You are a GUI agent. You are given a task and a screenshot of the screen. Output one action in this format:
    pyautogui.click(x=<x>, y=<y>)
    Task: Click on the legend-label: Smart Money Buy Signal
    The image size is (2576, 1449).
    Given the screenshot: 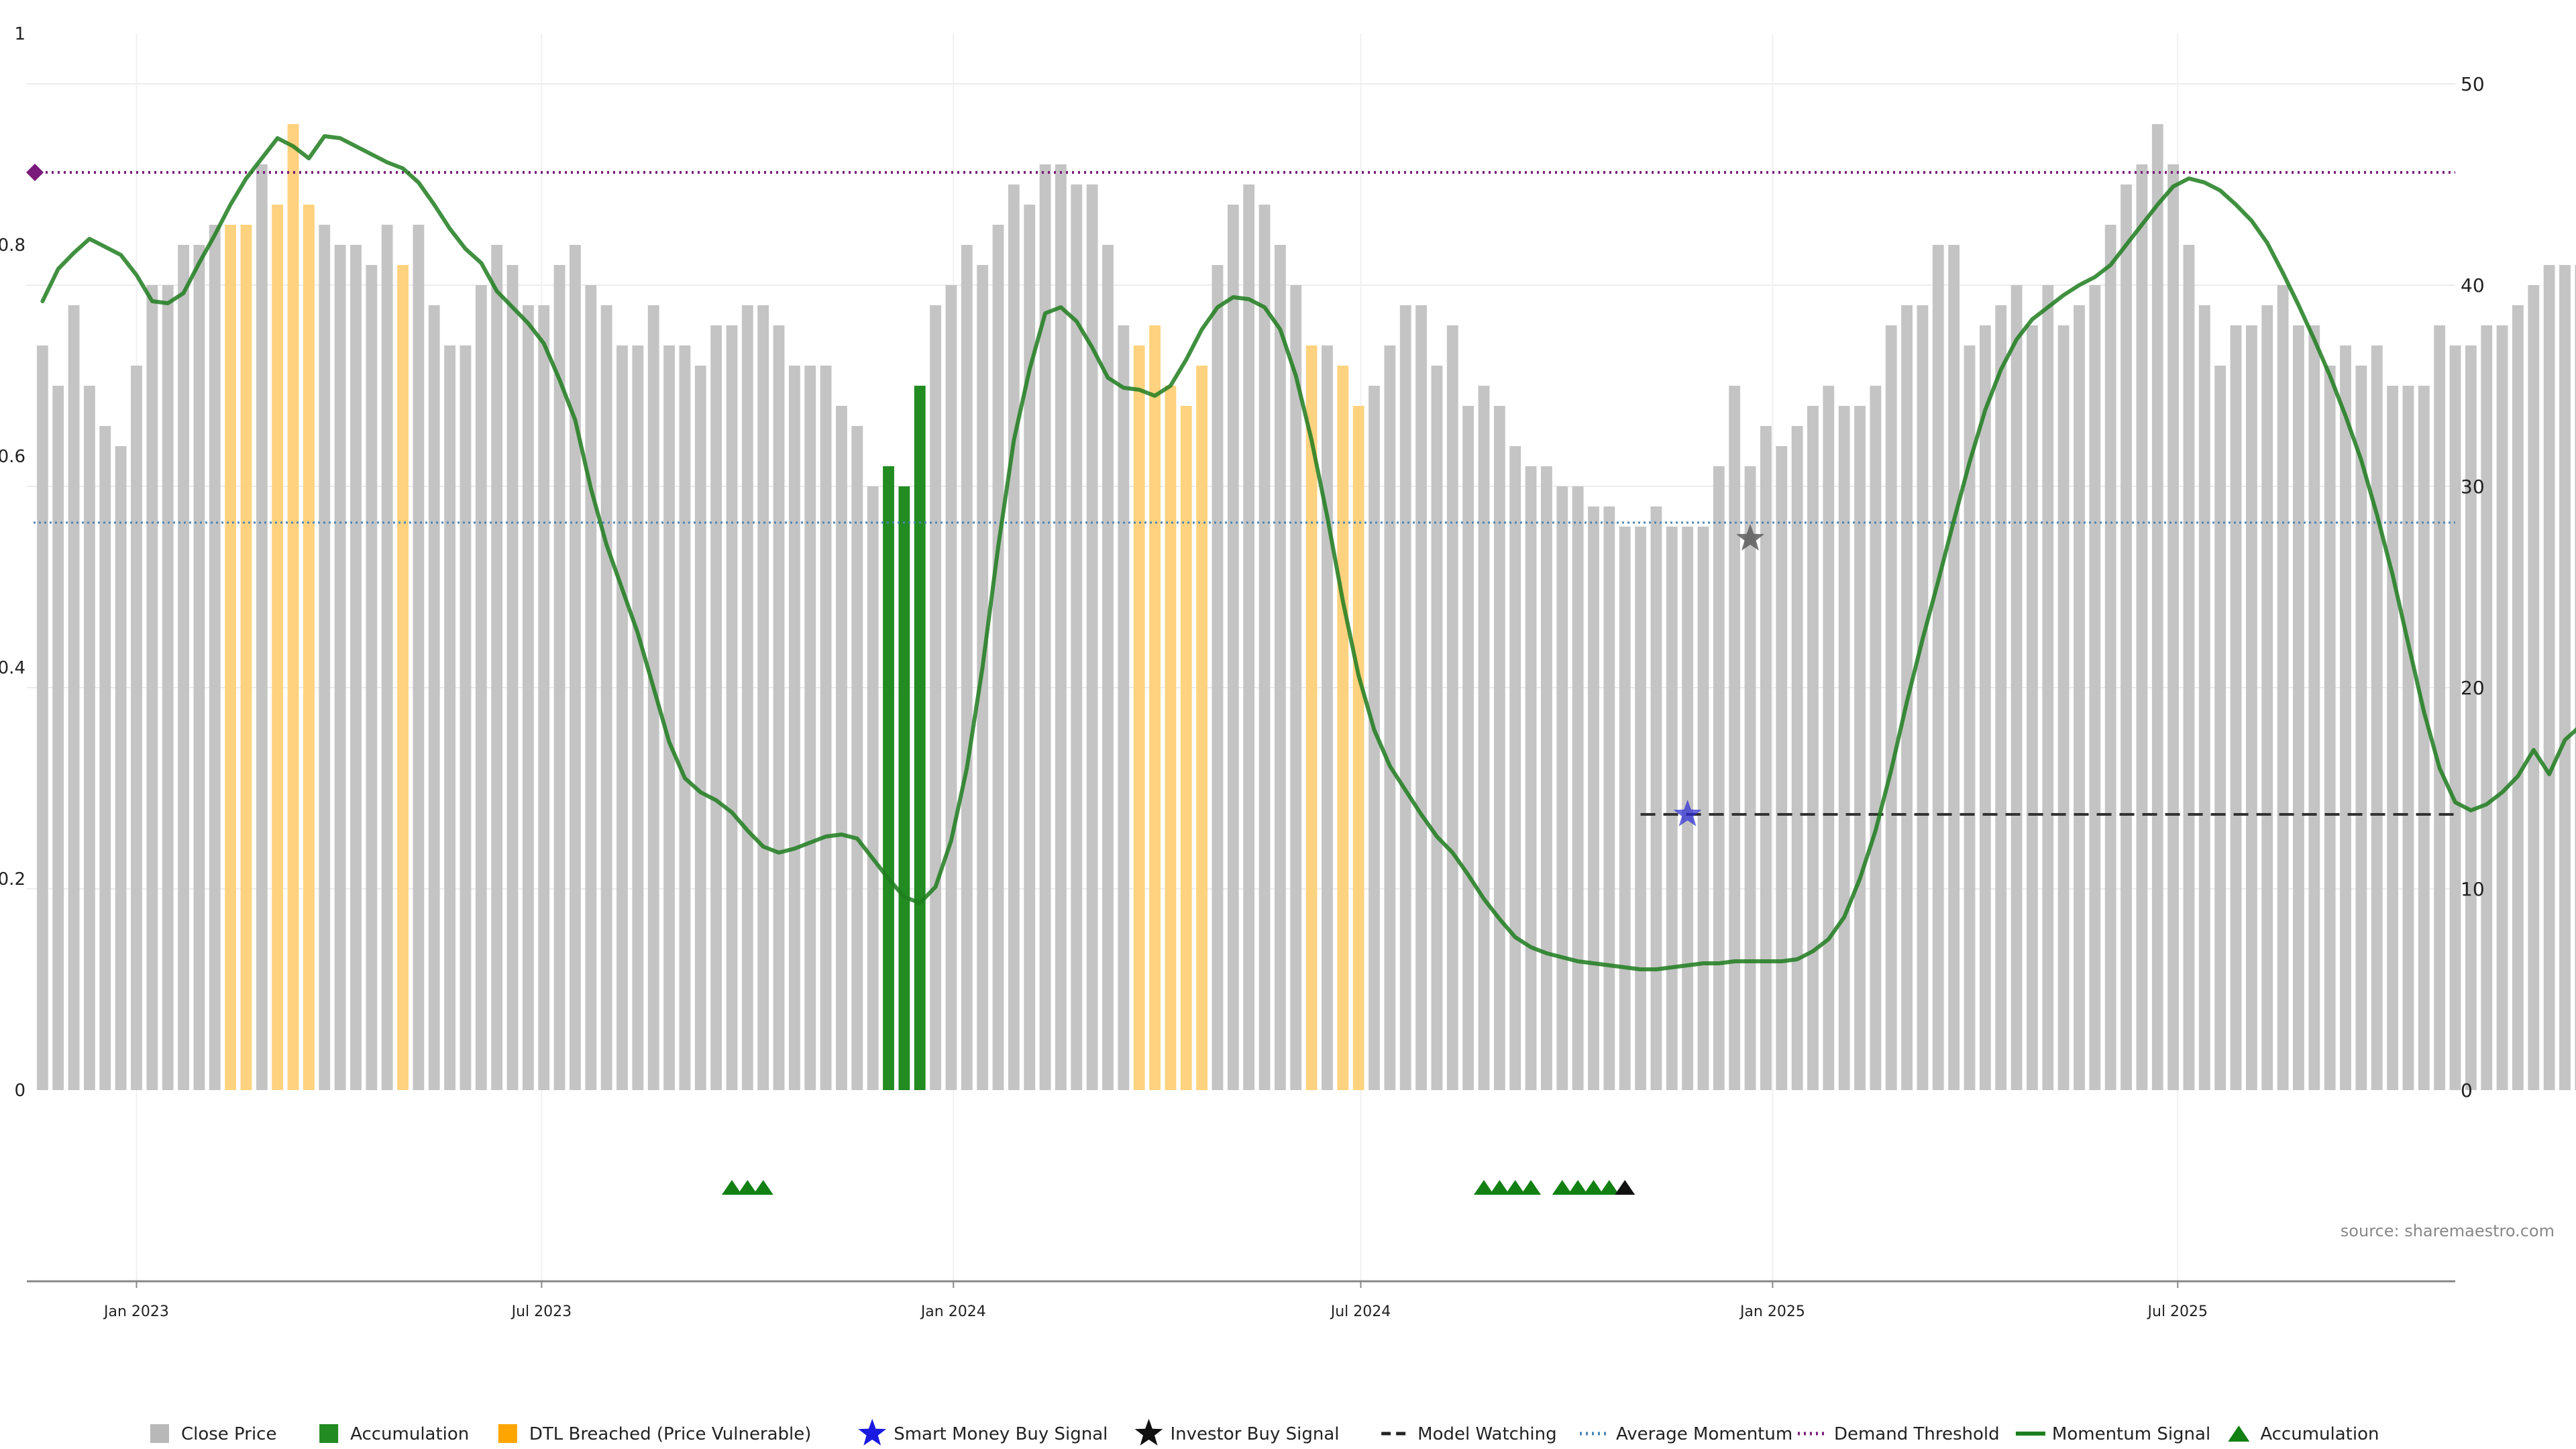 What is the action you would take?
    pyautogui.click(x=1001, y=1434)
    